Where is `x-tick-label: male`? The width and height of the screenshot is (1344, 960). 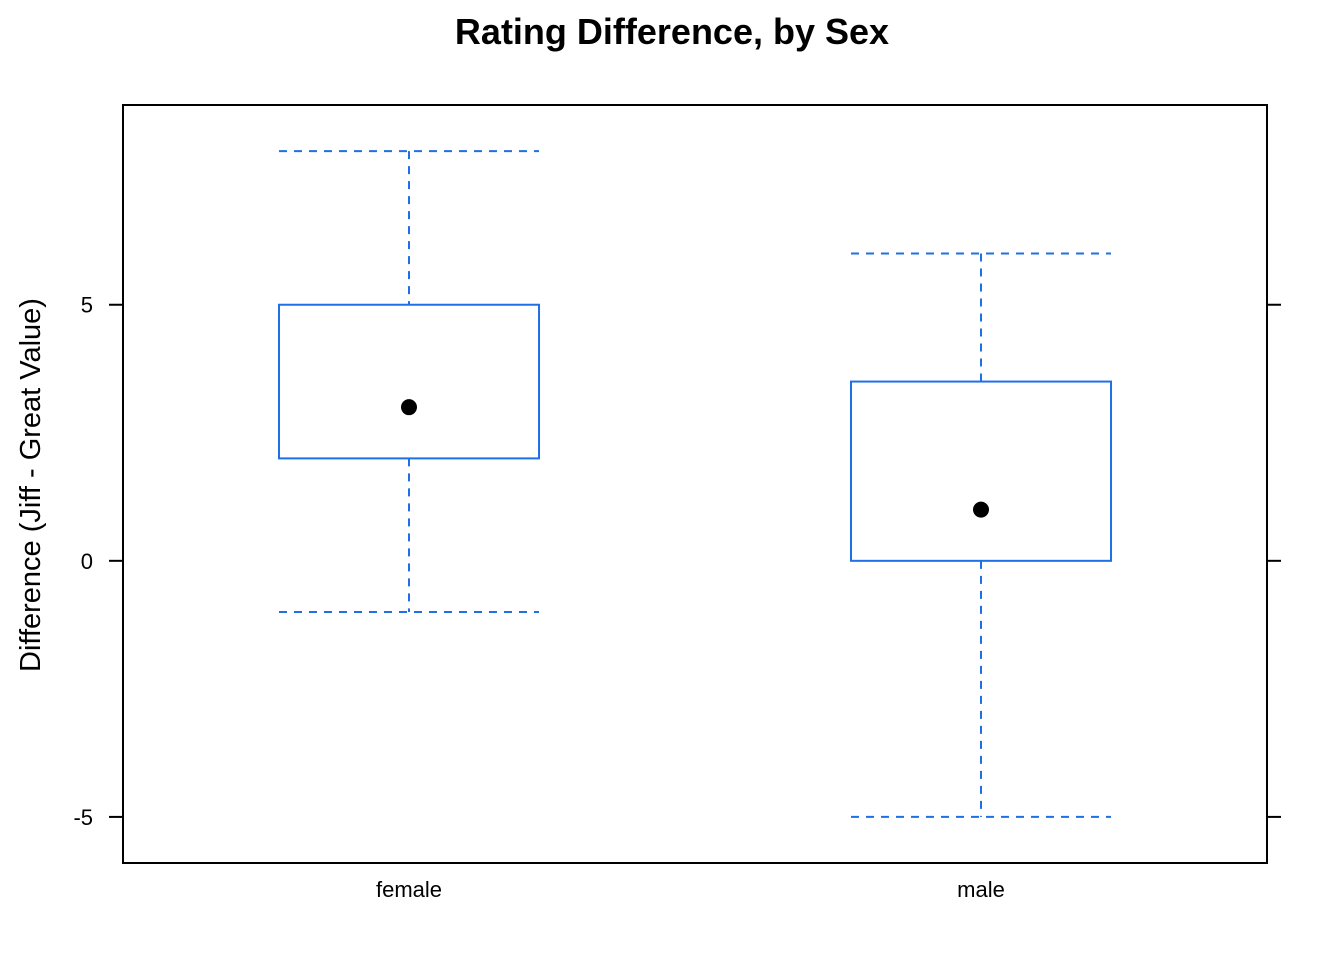
x-tick-label: male is located at coordinates (981, 889).